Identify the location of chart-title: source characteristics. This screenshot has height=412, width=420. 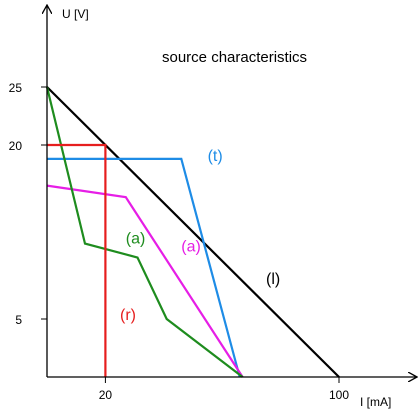
(234, 57).